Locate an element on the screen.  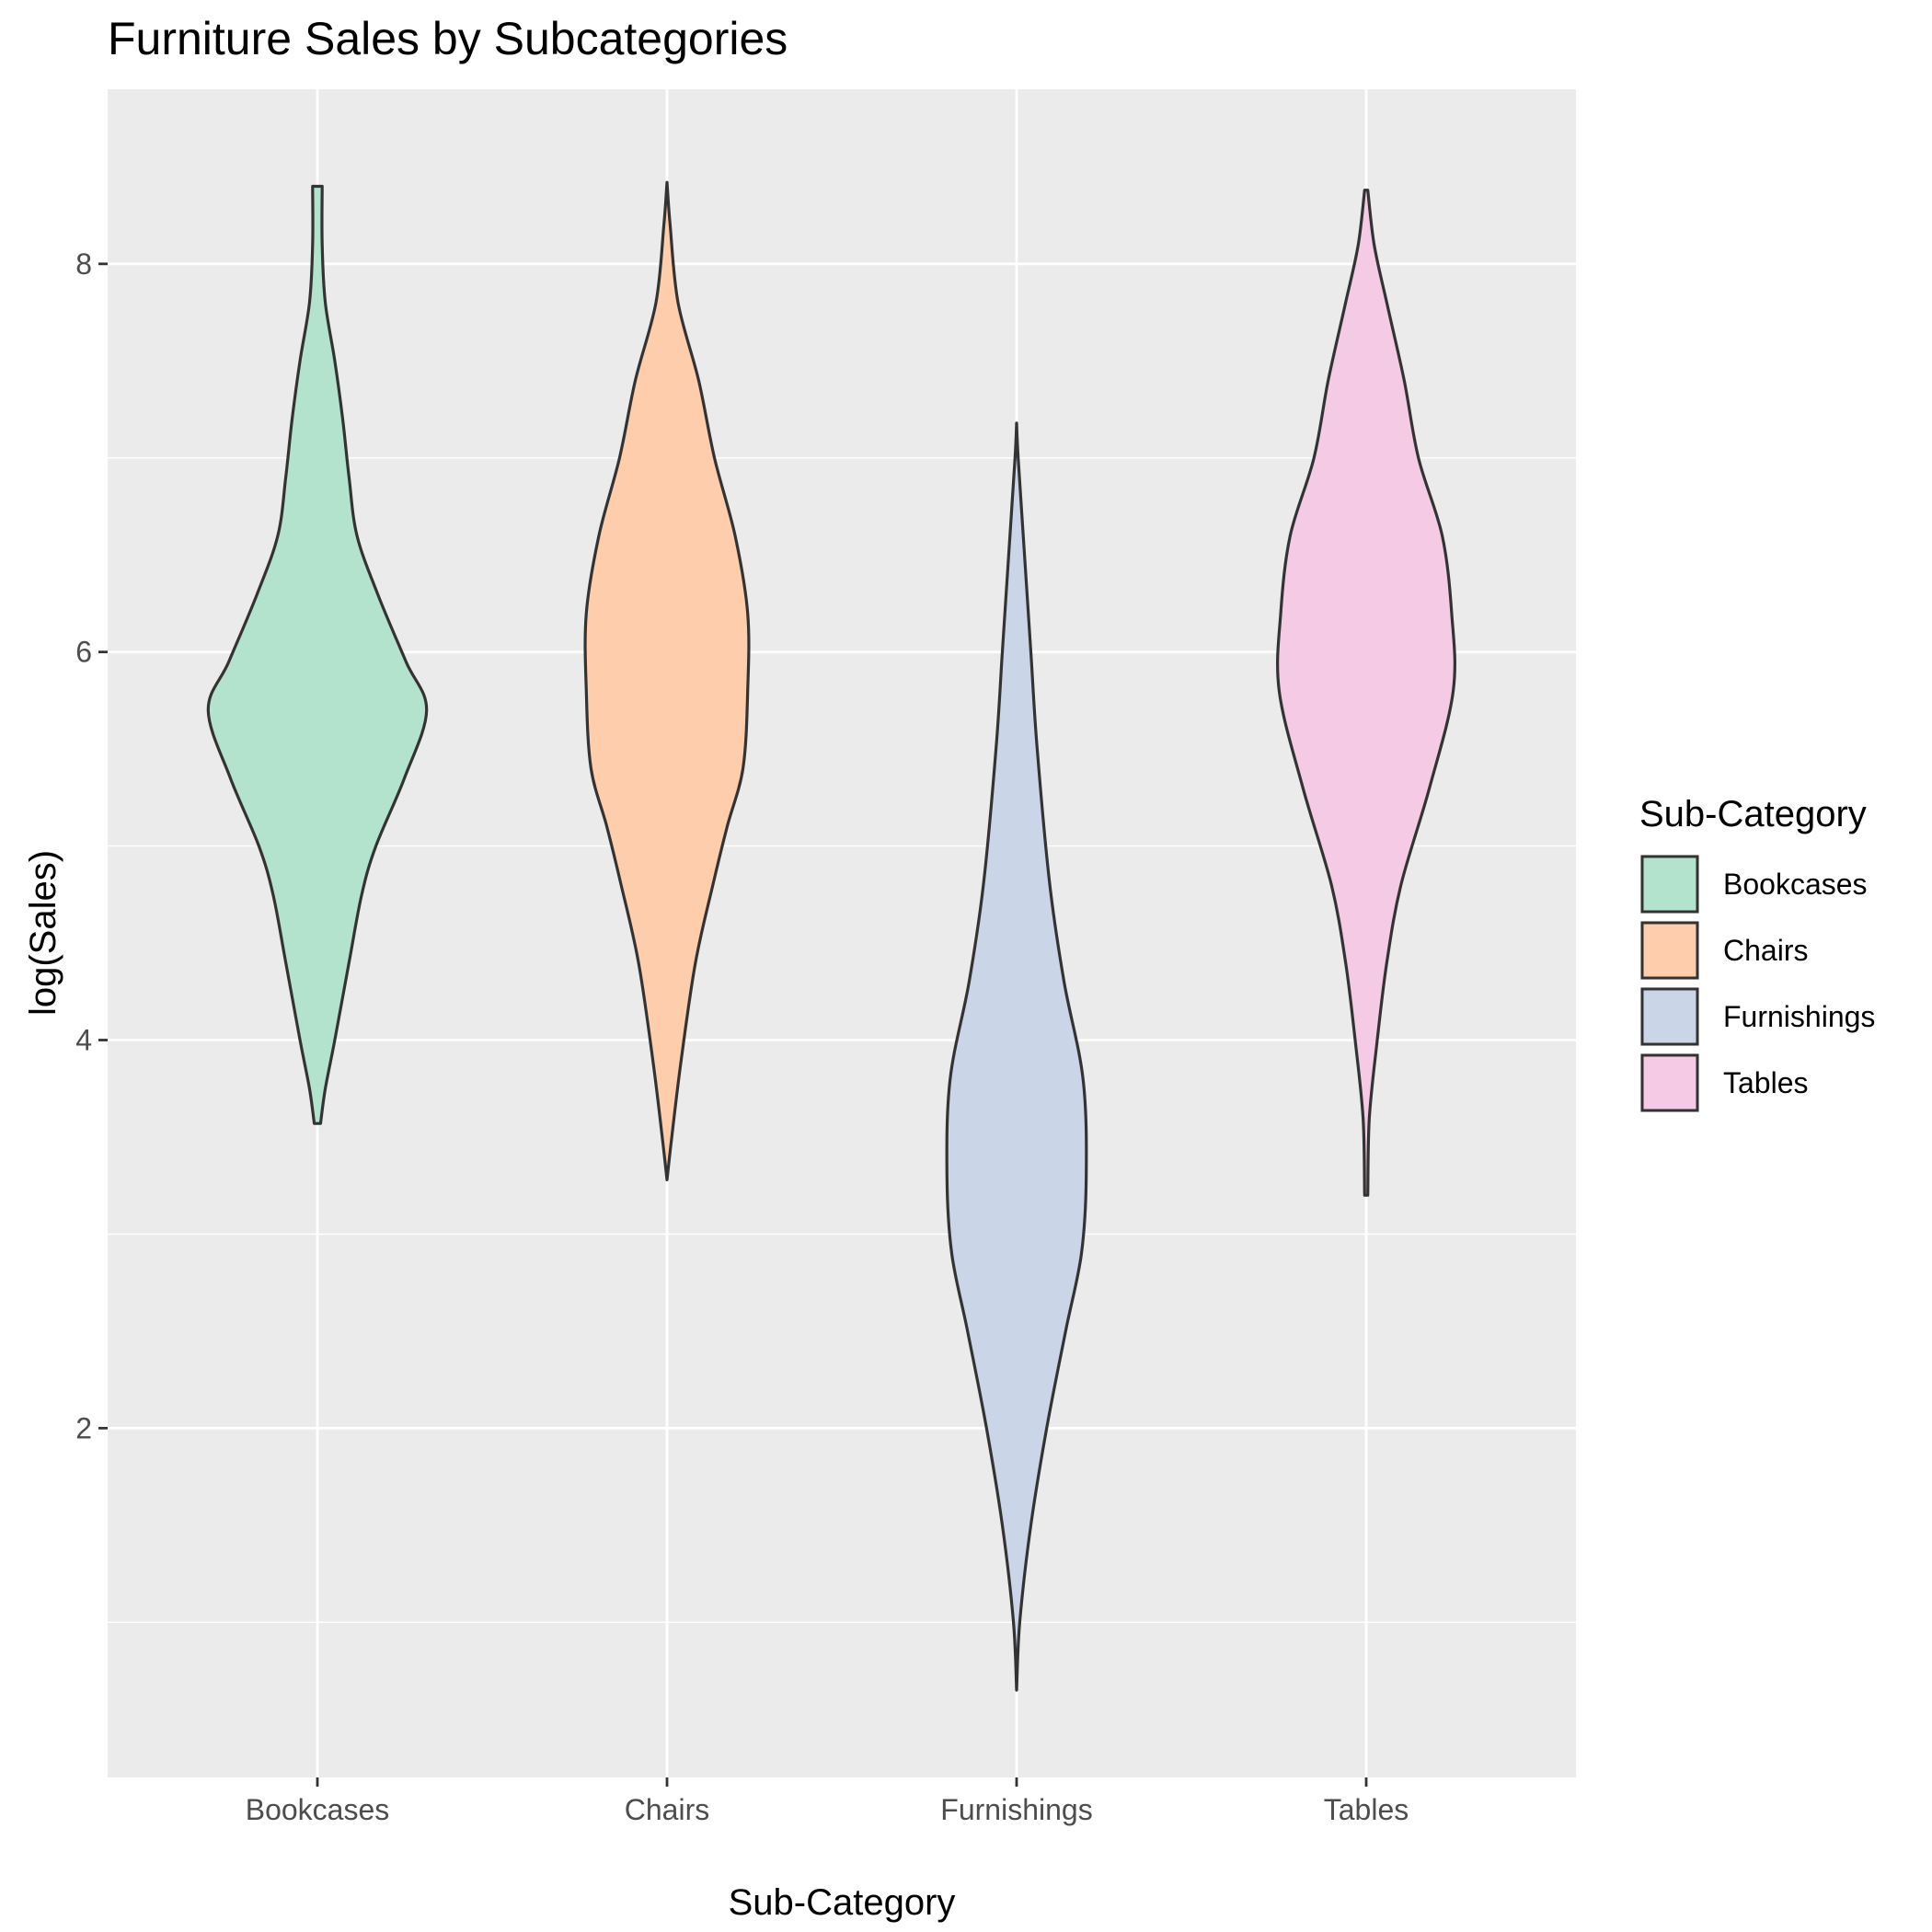
x-axis-title: Sub-Category is located at coordinates (842, 1902).